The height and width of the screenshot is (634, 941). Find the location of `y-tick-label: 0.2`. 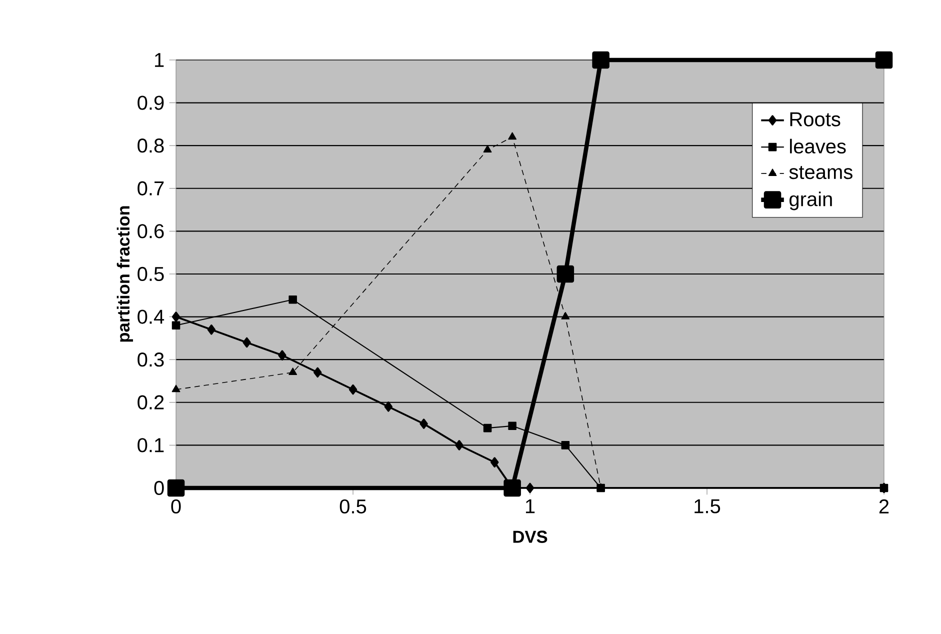

y-tick-label: 0.2 is located at coordinates (151, 402).